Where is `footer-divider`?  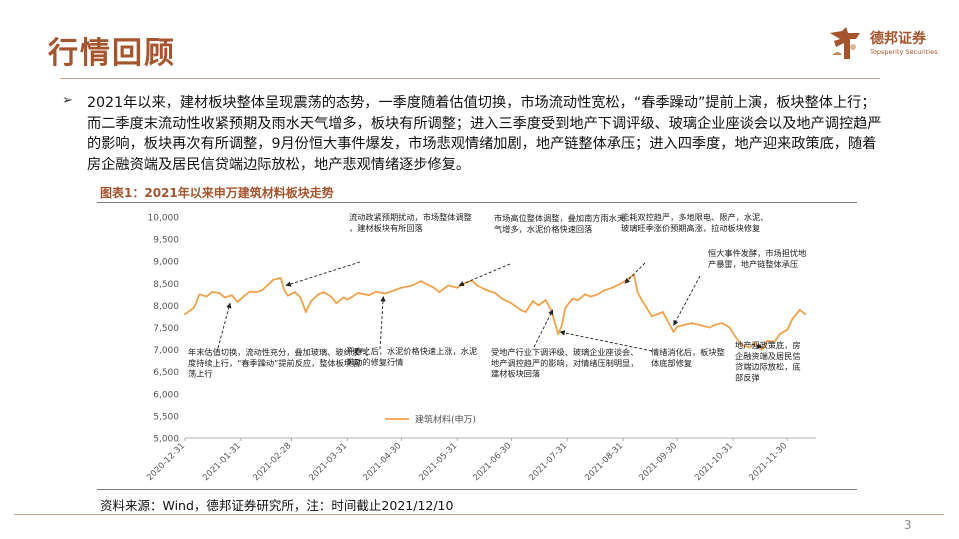 footer-divider is located at coordinates (479, 514).